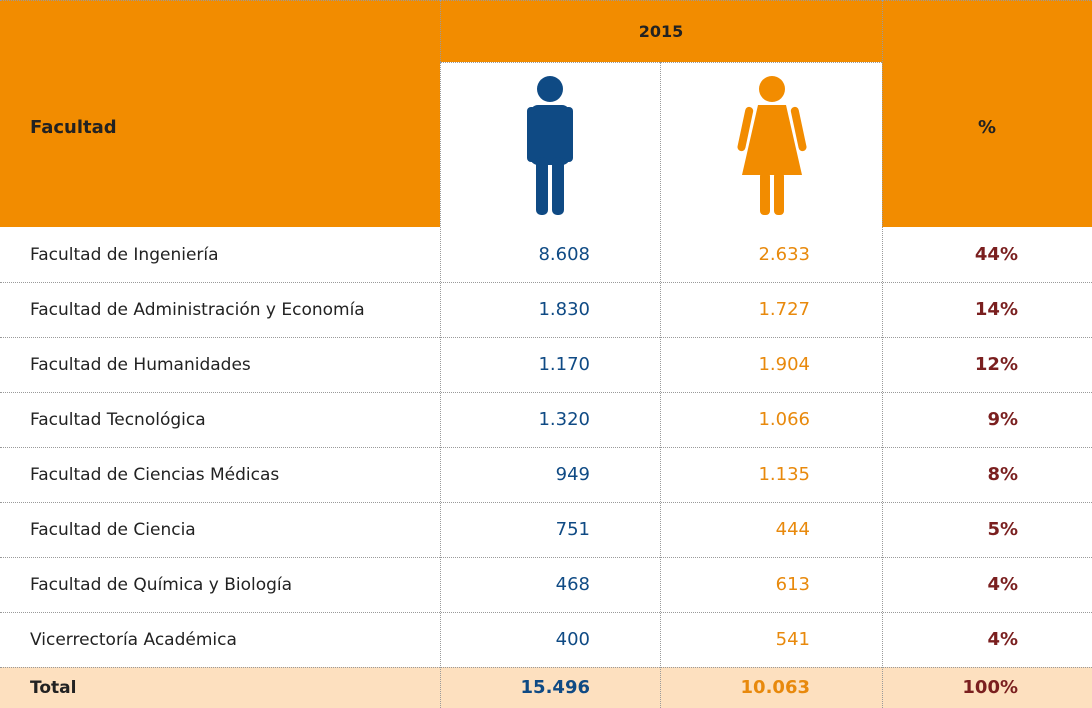 The width and height of the screenshot is (1092, 708). Describe the element at coordinates (784, 254) in the screenshot. I see `female-count: 2.633` at that location.